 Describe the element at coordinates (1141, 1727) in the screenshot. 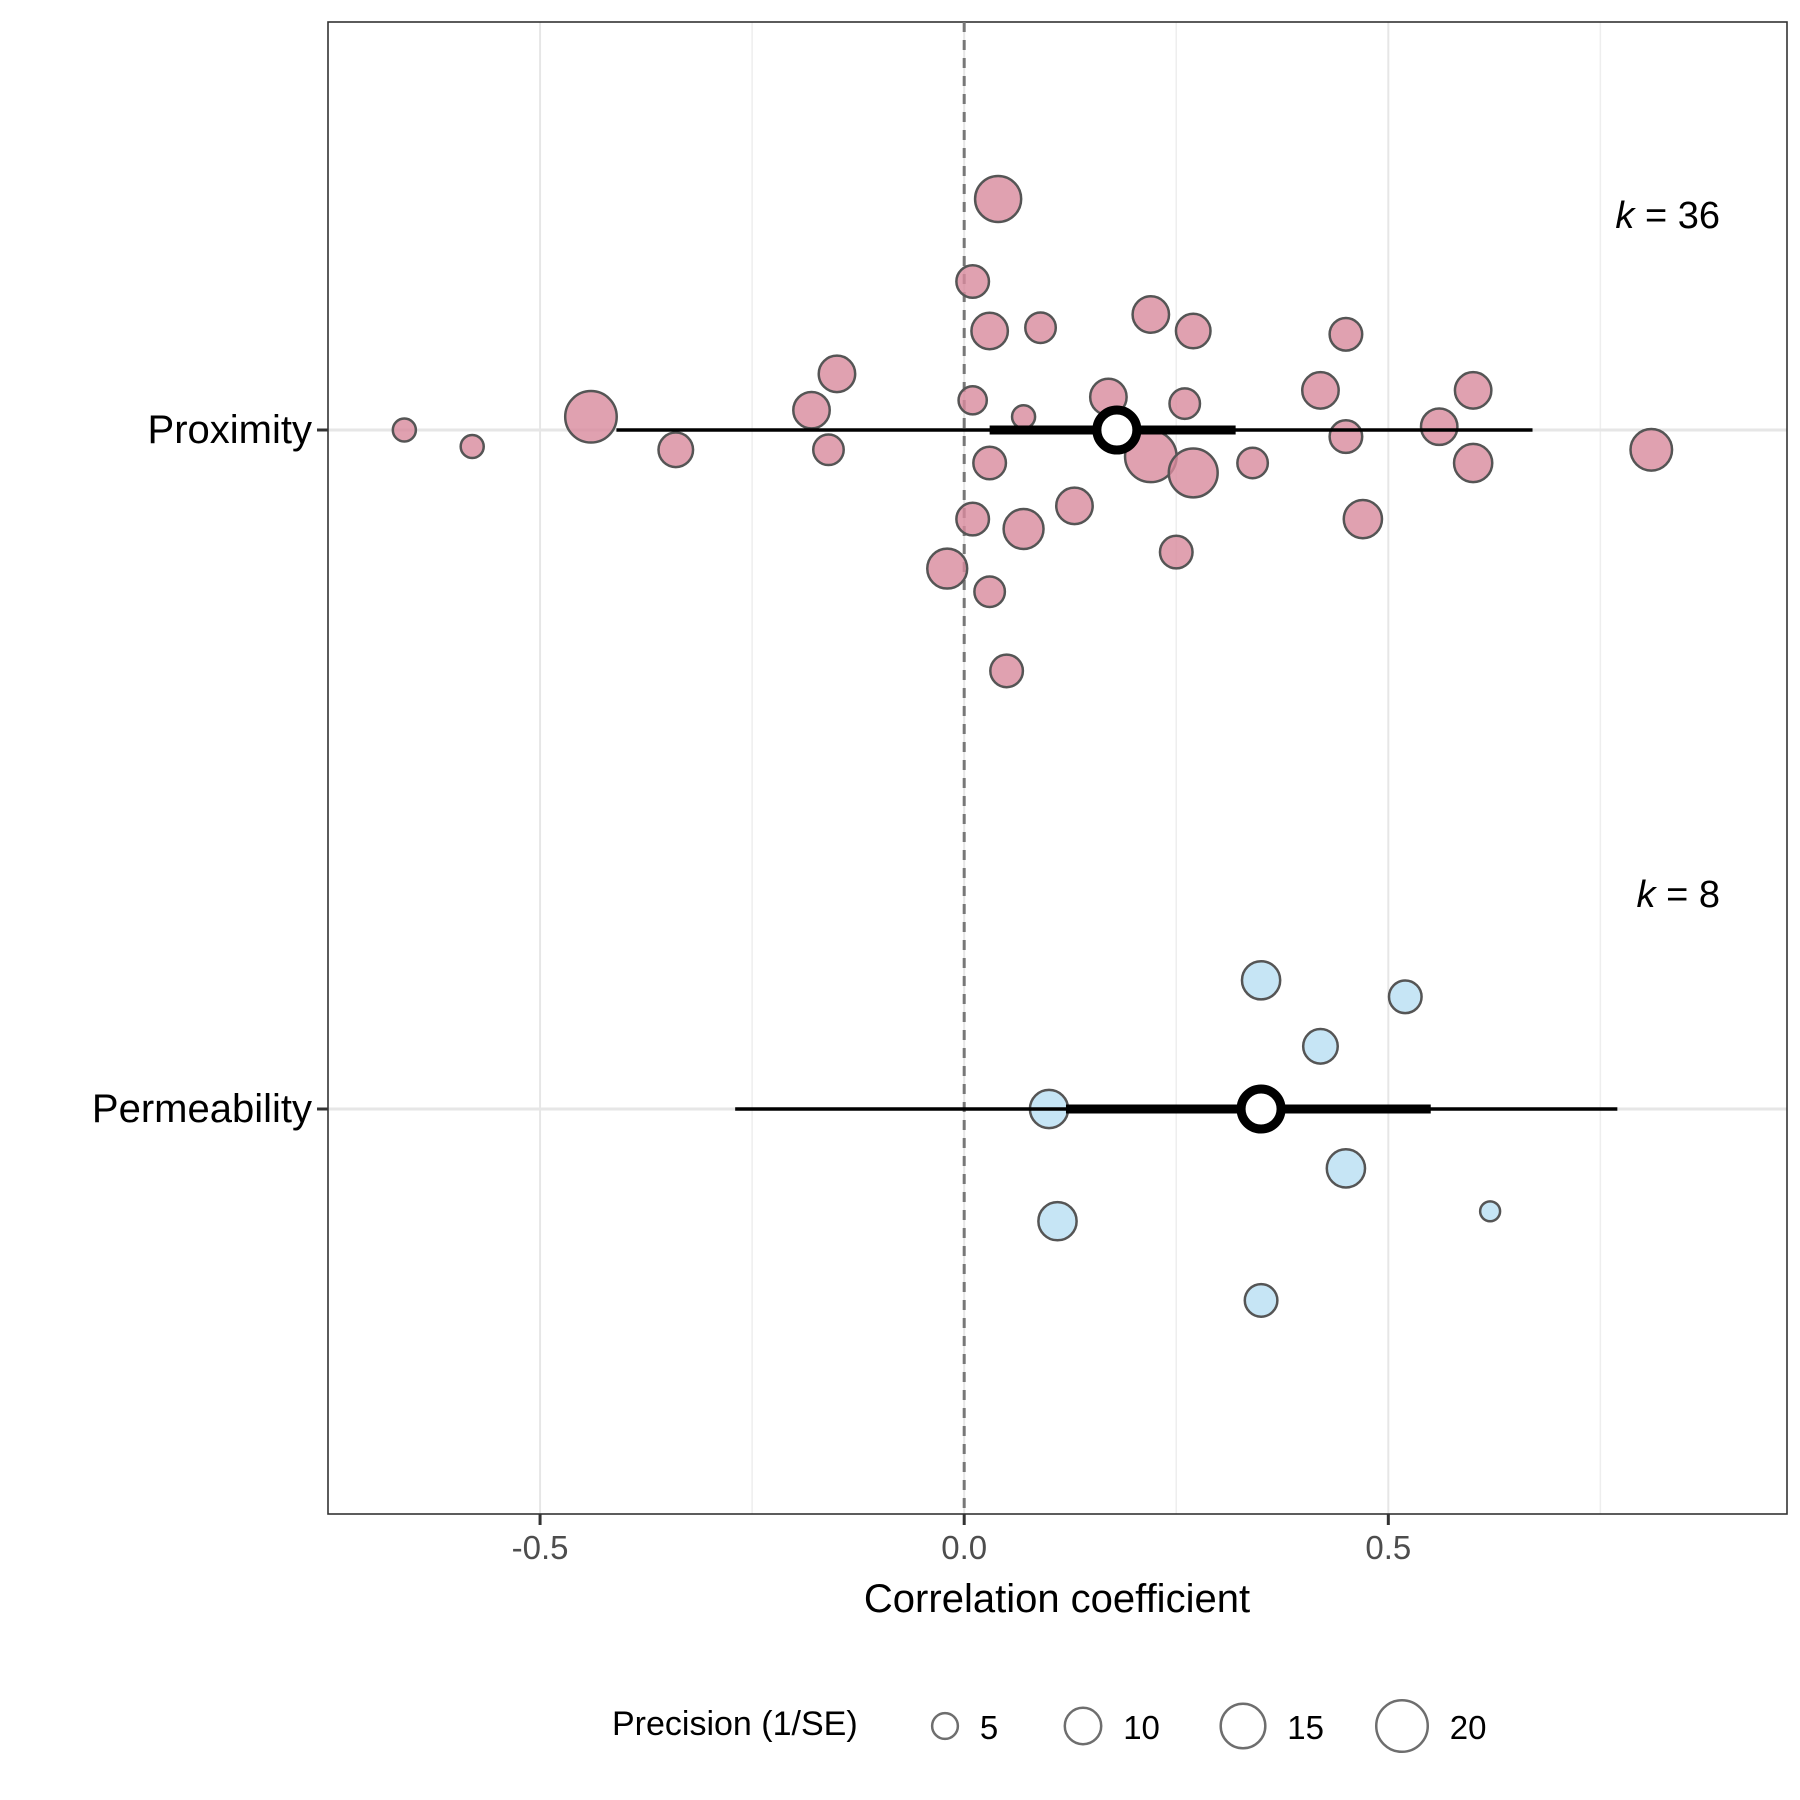

I see `legend-label: 10` at that location.